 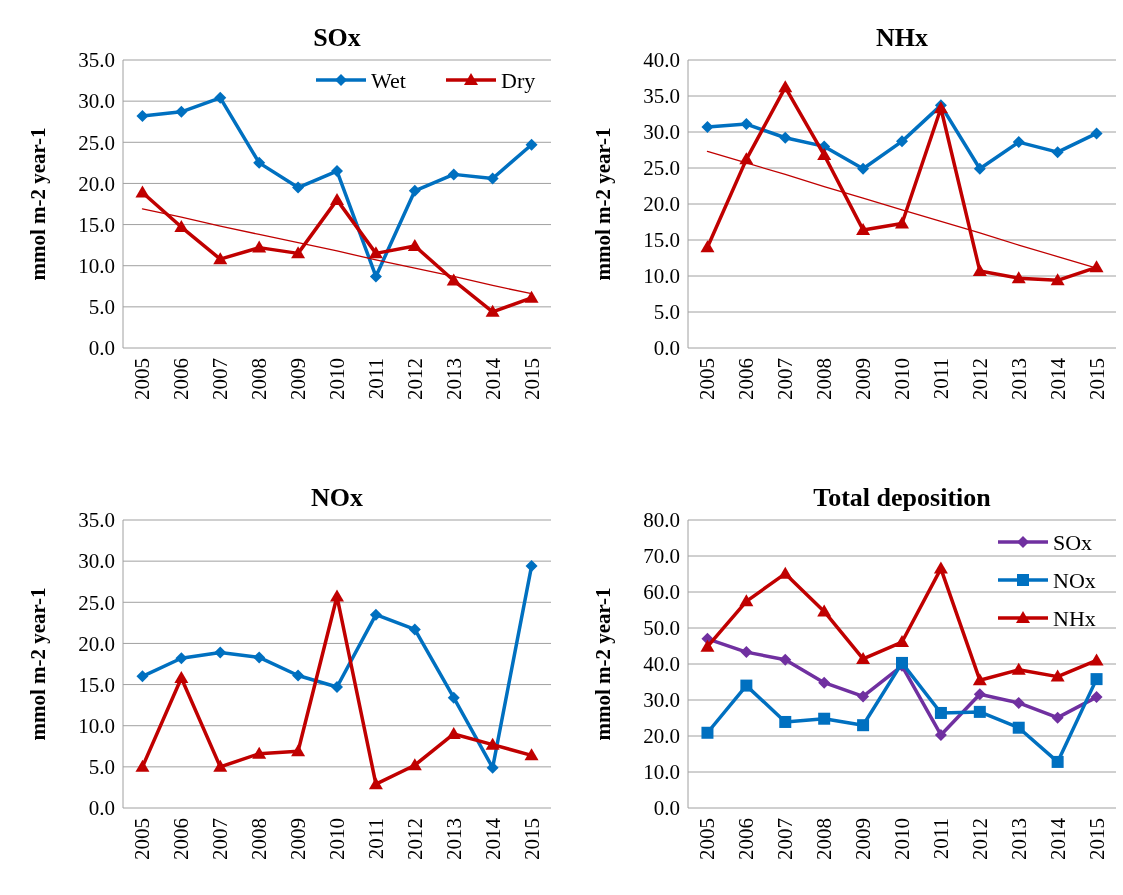 I want to click on y-tick-label: 70.0, so click(x=661, y=556).